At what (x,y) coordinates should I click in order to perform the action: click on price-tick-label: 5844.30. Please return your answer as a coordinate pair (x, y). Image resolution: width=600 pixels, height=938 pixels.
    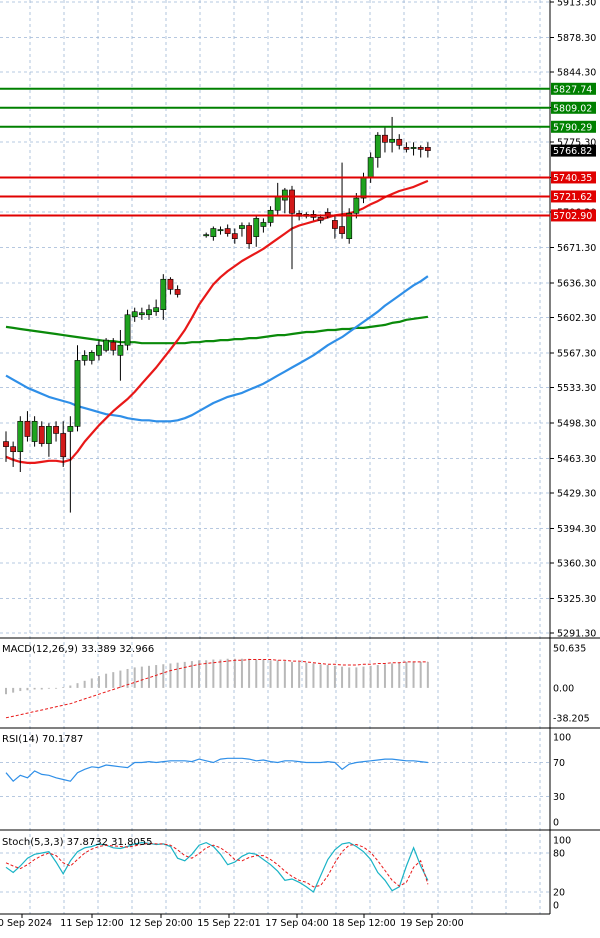
    Looking at the image, I should click on (576, 72).